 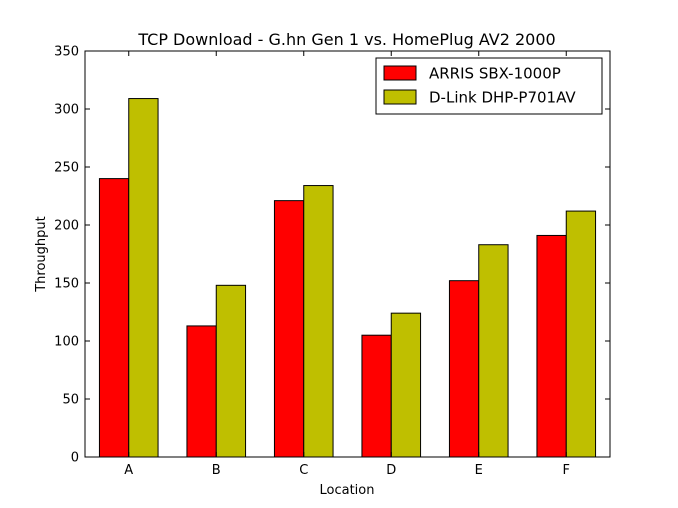 I want to click on y-tick-label: 150, so click(x=66, y=284).